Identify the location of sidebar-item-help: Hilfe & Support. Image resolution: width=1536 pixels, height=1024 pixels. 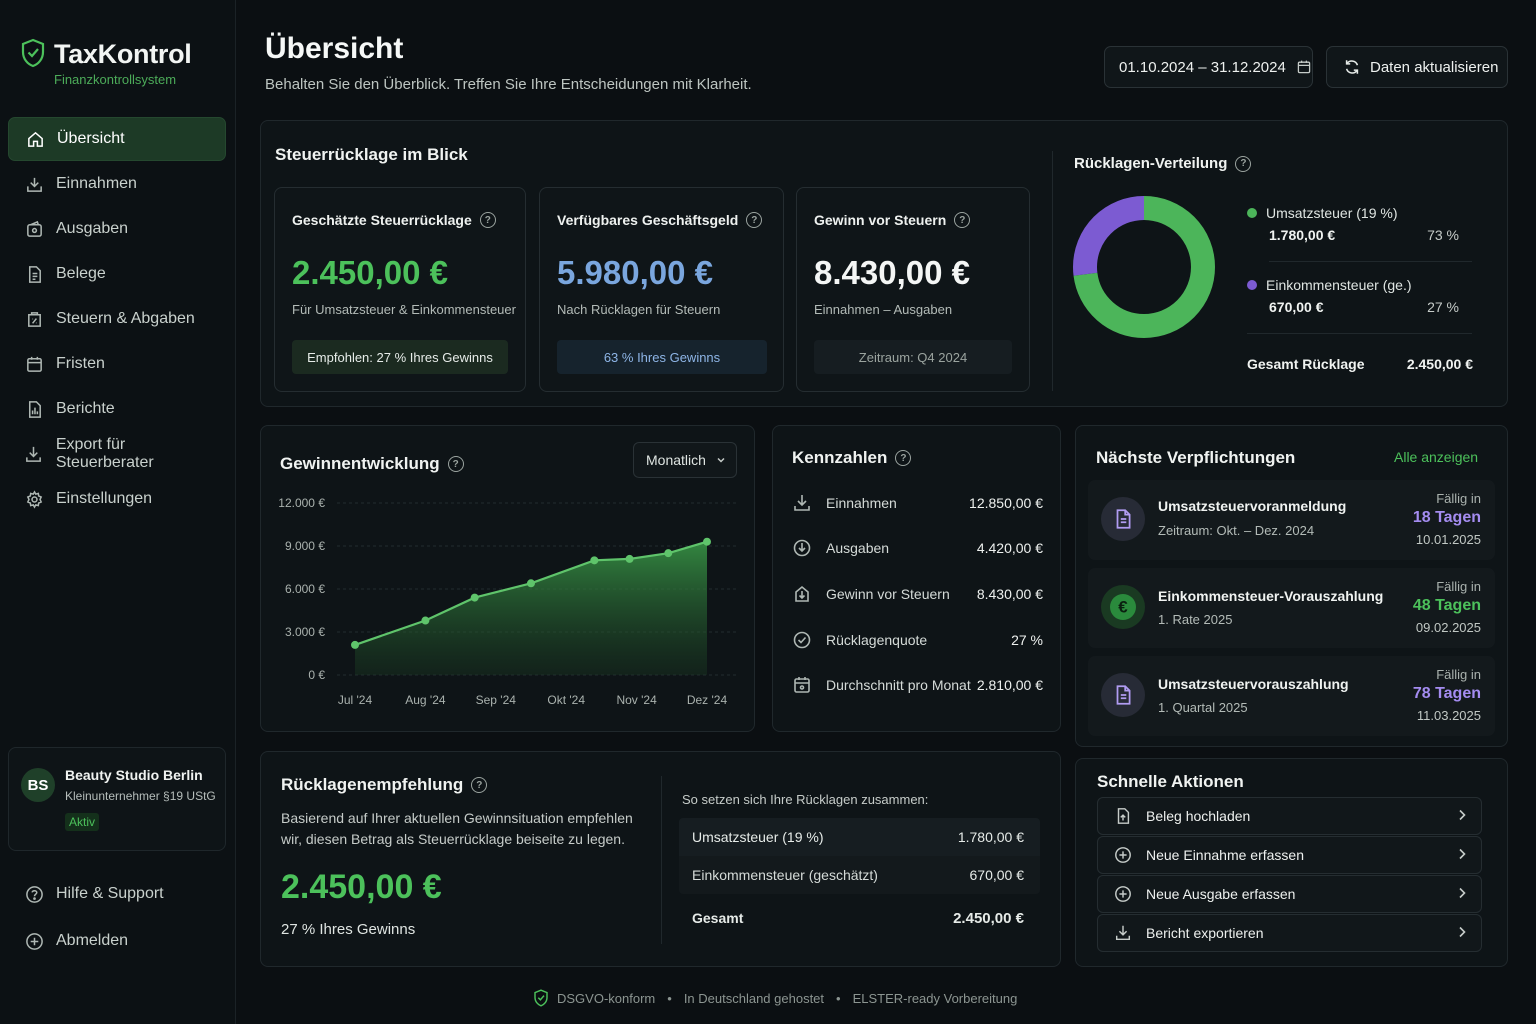
(117, 894).